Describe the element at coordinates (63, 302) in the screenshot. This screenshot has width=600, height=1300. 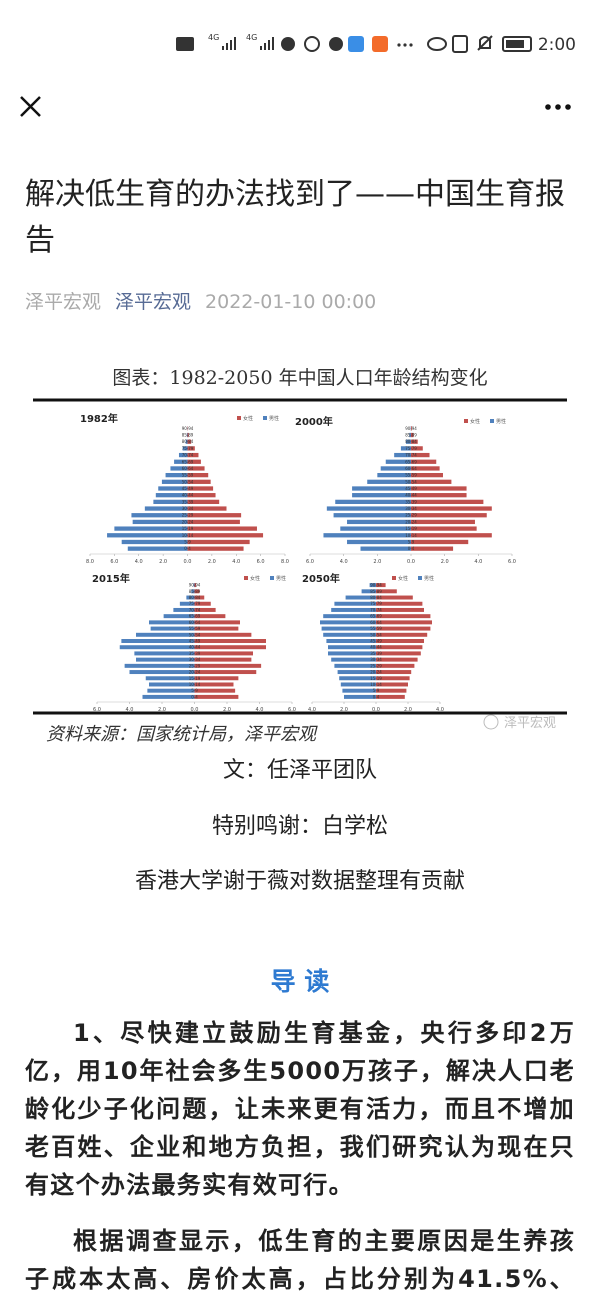
I see `source: 泽平宏观` at that location.